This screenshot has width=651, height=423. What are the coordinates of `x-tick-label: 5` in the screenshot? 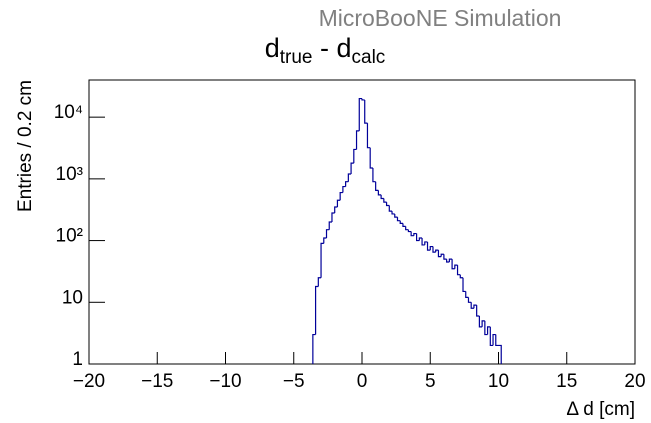 It's located at (430, 381).